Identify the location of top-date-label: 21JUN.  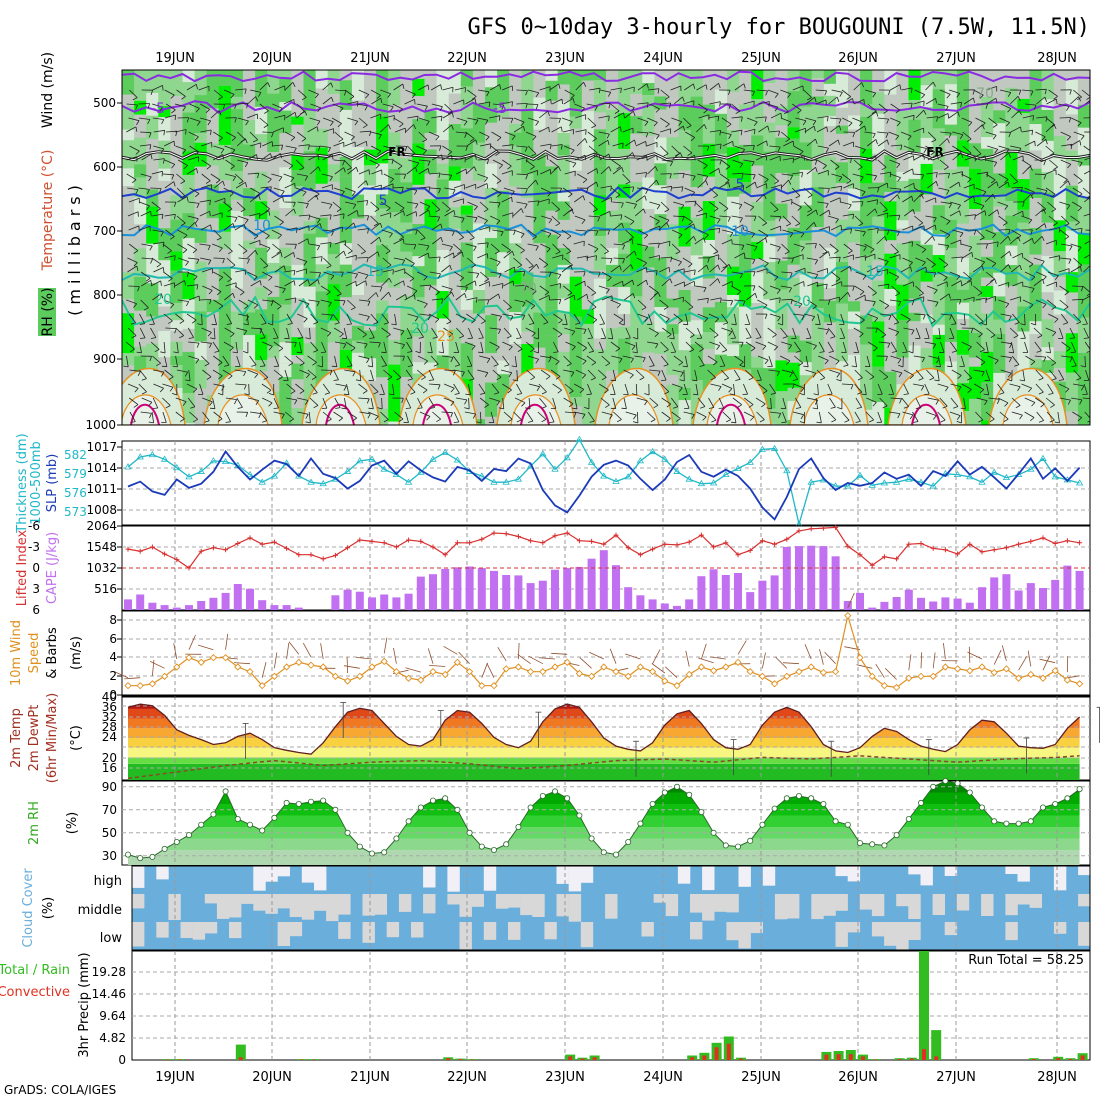
(370, 58).